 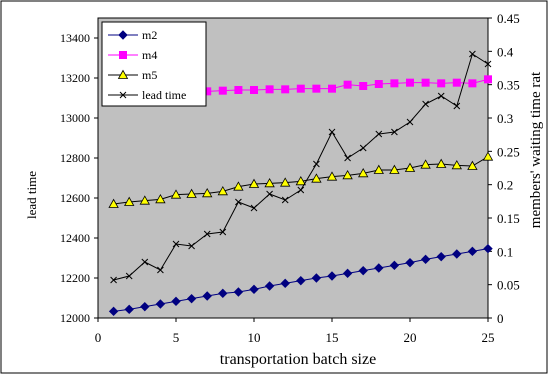 I want to click on x-tick-label: 20, so click(x=410, y=337).